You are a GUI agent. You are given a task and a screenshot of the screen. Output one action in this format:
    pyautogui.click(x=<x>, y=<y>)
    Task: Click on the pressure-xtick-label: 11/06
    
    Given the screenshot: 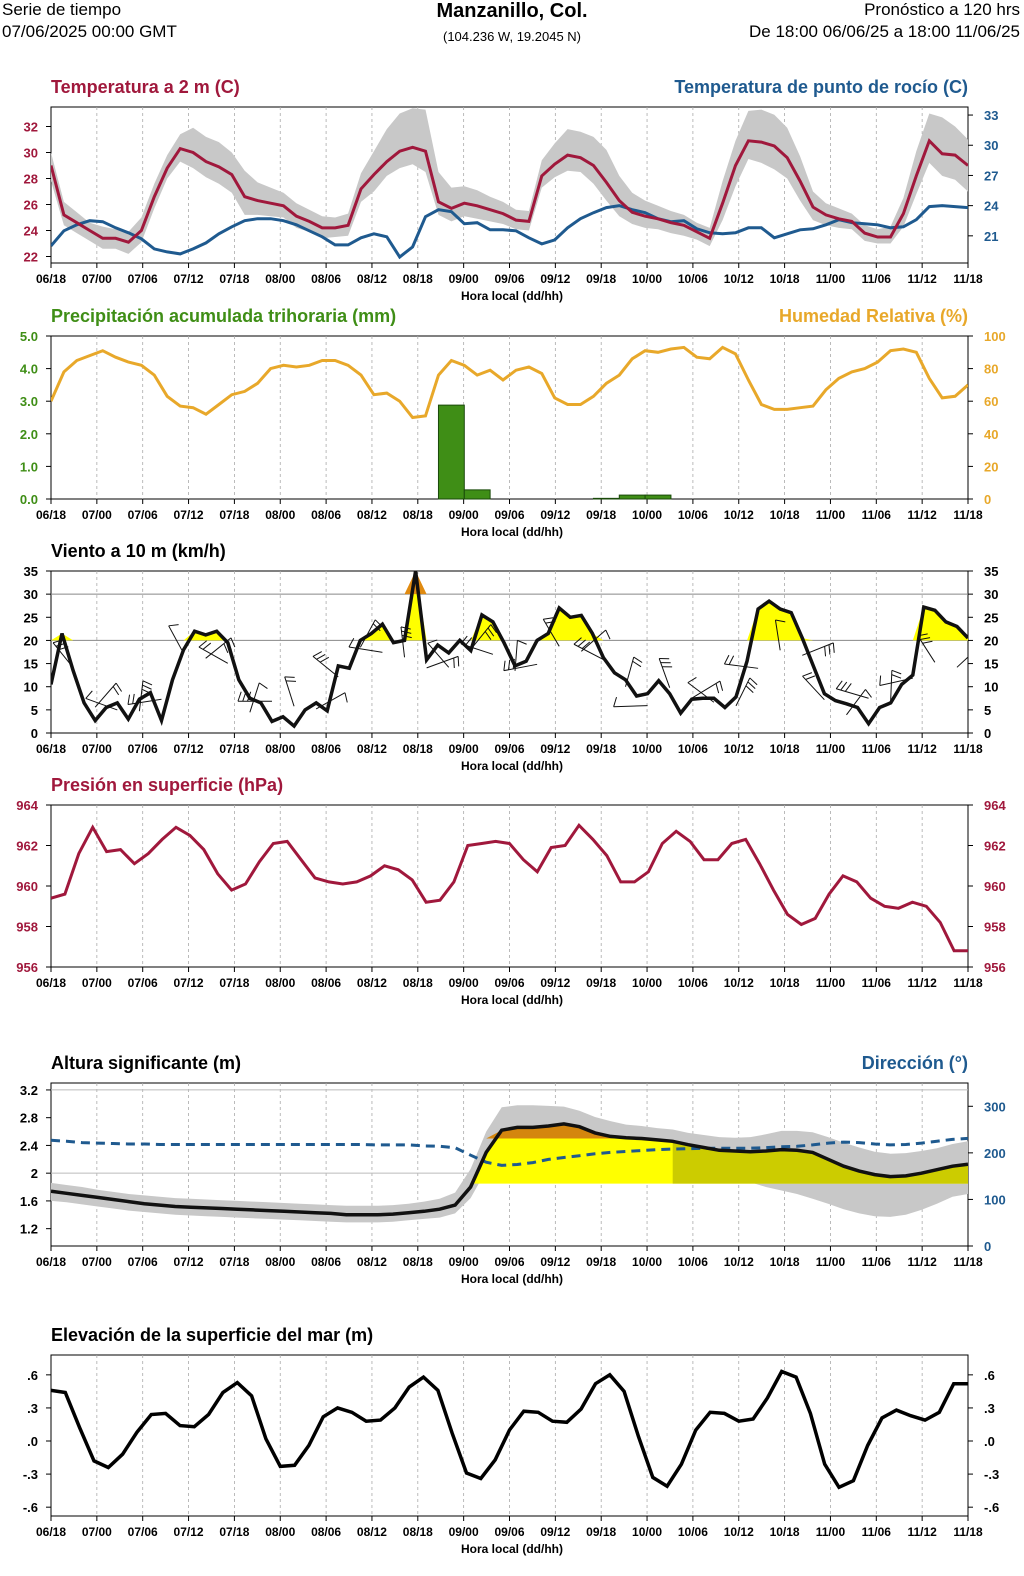 What is the action you would take?
    pyautogui.click(x=877, y=983)
    